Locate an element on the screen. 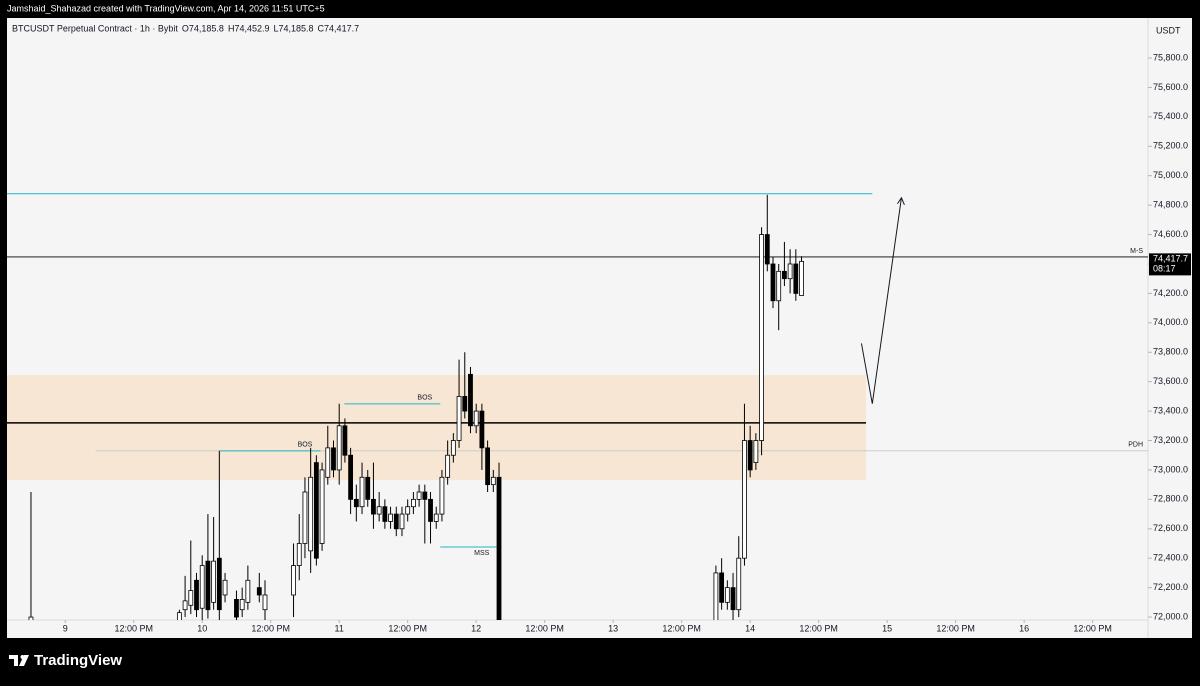 The image size is (1200, 686). symbol-title: BTCUSDT Perpetual Contract · 1h · Bybit is located at coordinates (95, 28).